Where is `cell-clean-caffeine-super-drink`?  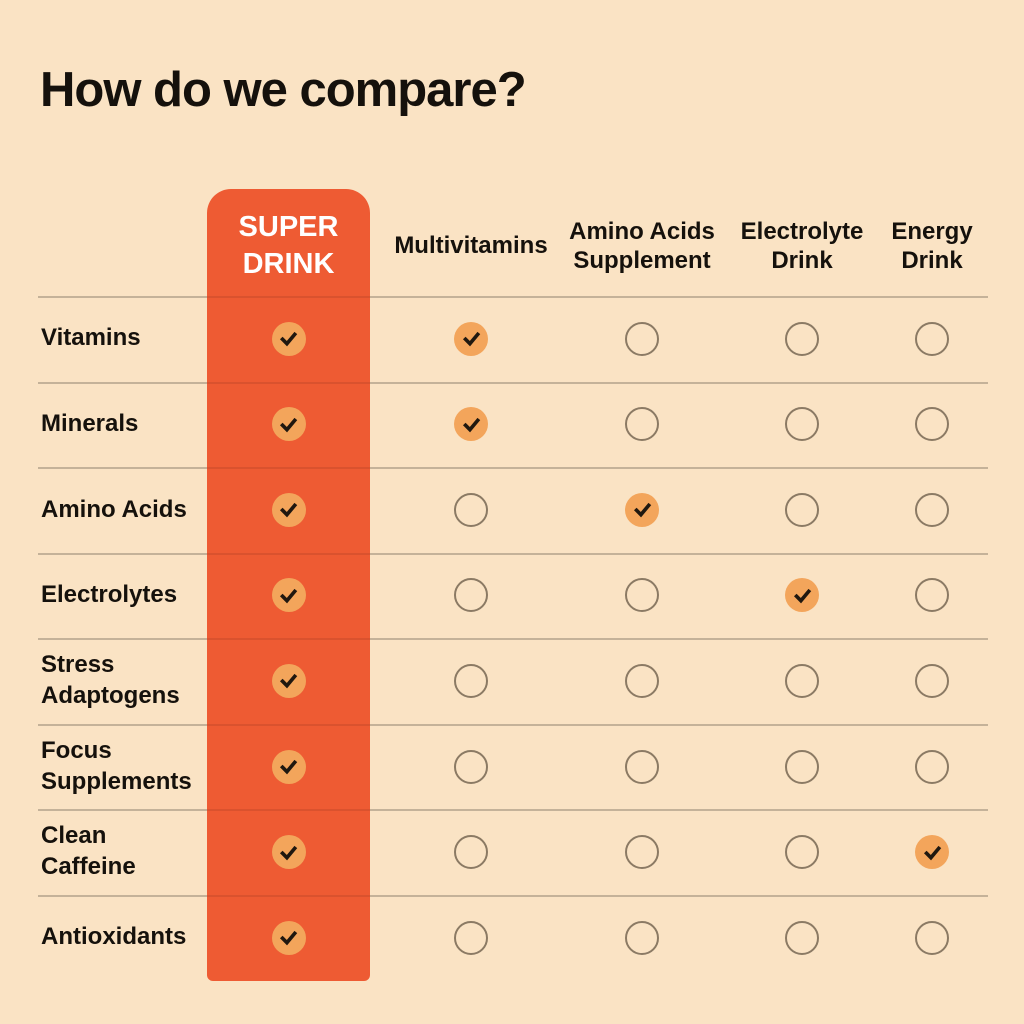
cell-clean-caffeine-super-drink is located at coordinates (288, 852).